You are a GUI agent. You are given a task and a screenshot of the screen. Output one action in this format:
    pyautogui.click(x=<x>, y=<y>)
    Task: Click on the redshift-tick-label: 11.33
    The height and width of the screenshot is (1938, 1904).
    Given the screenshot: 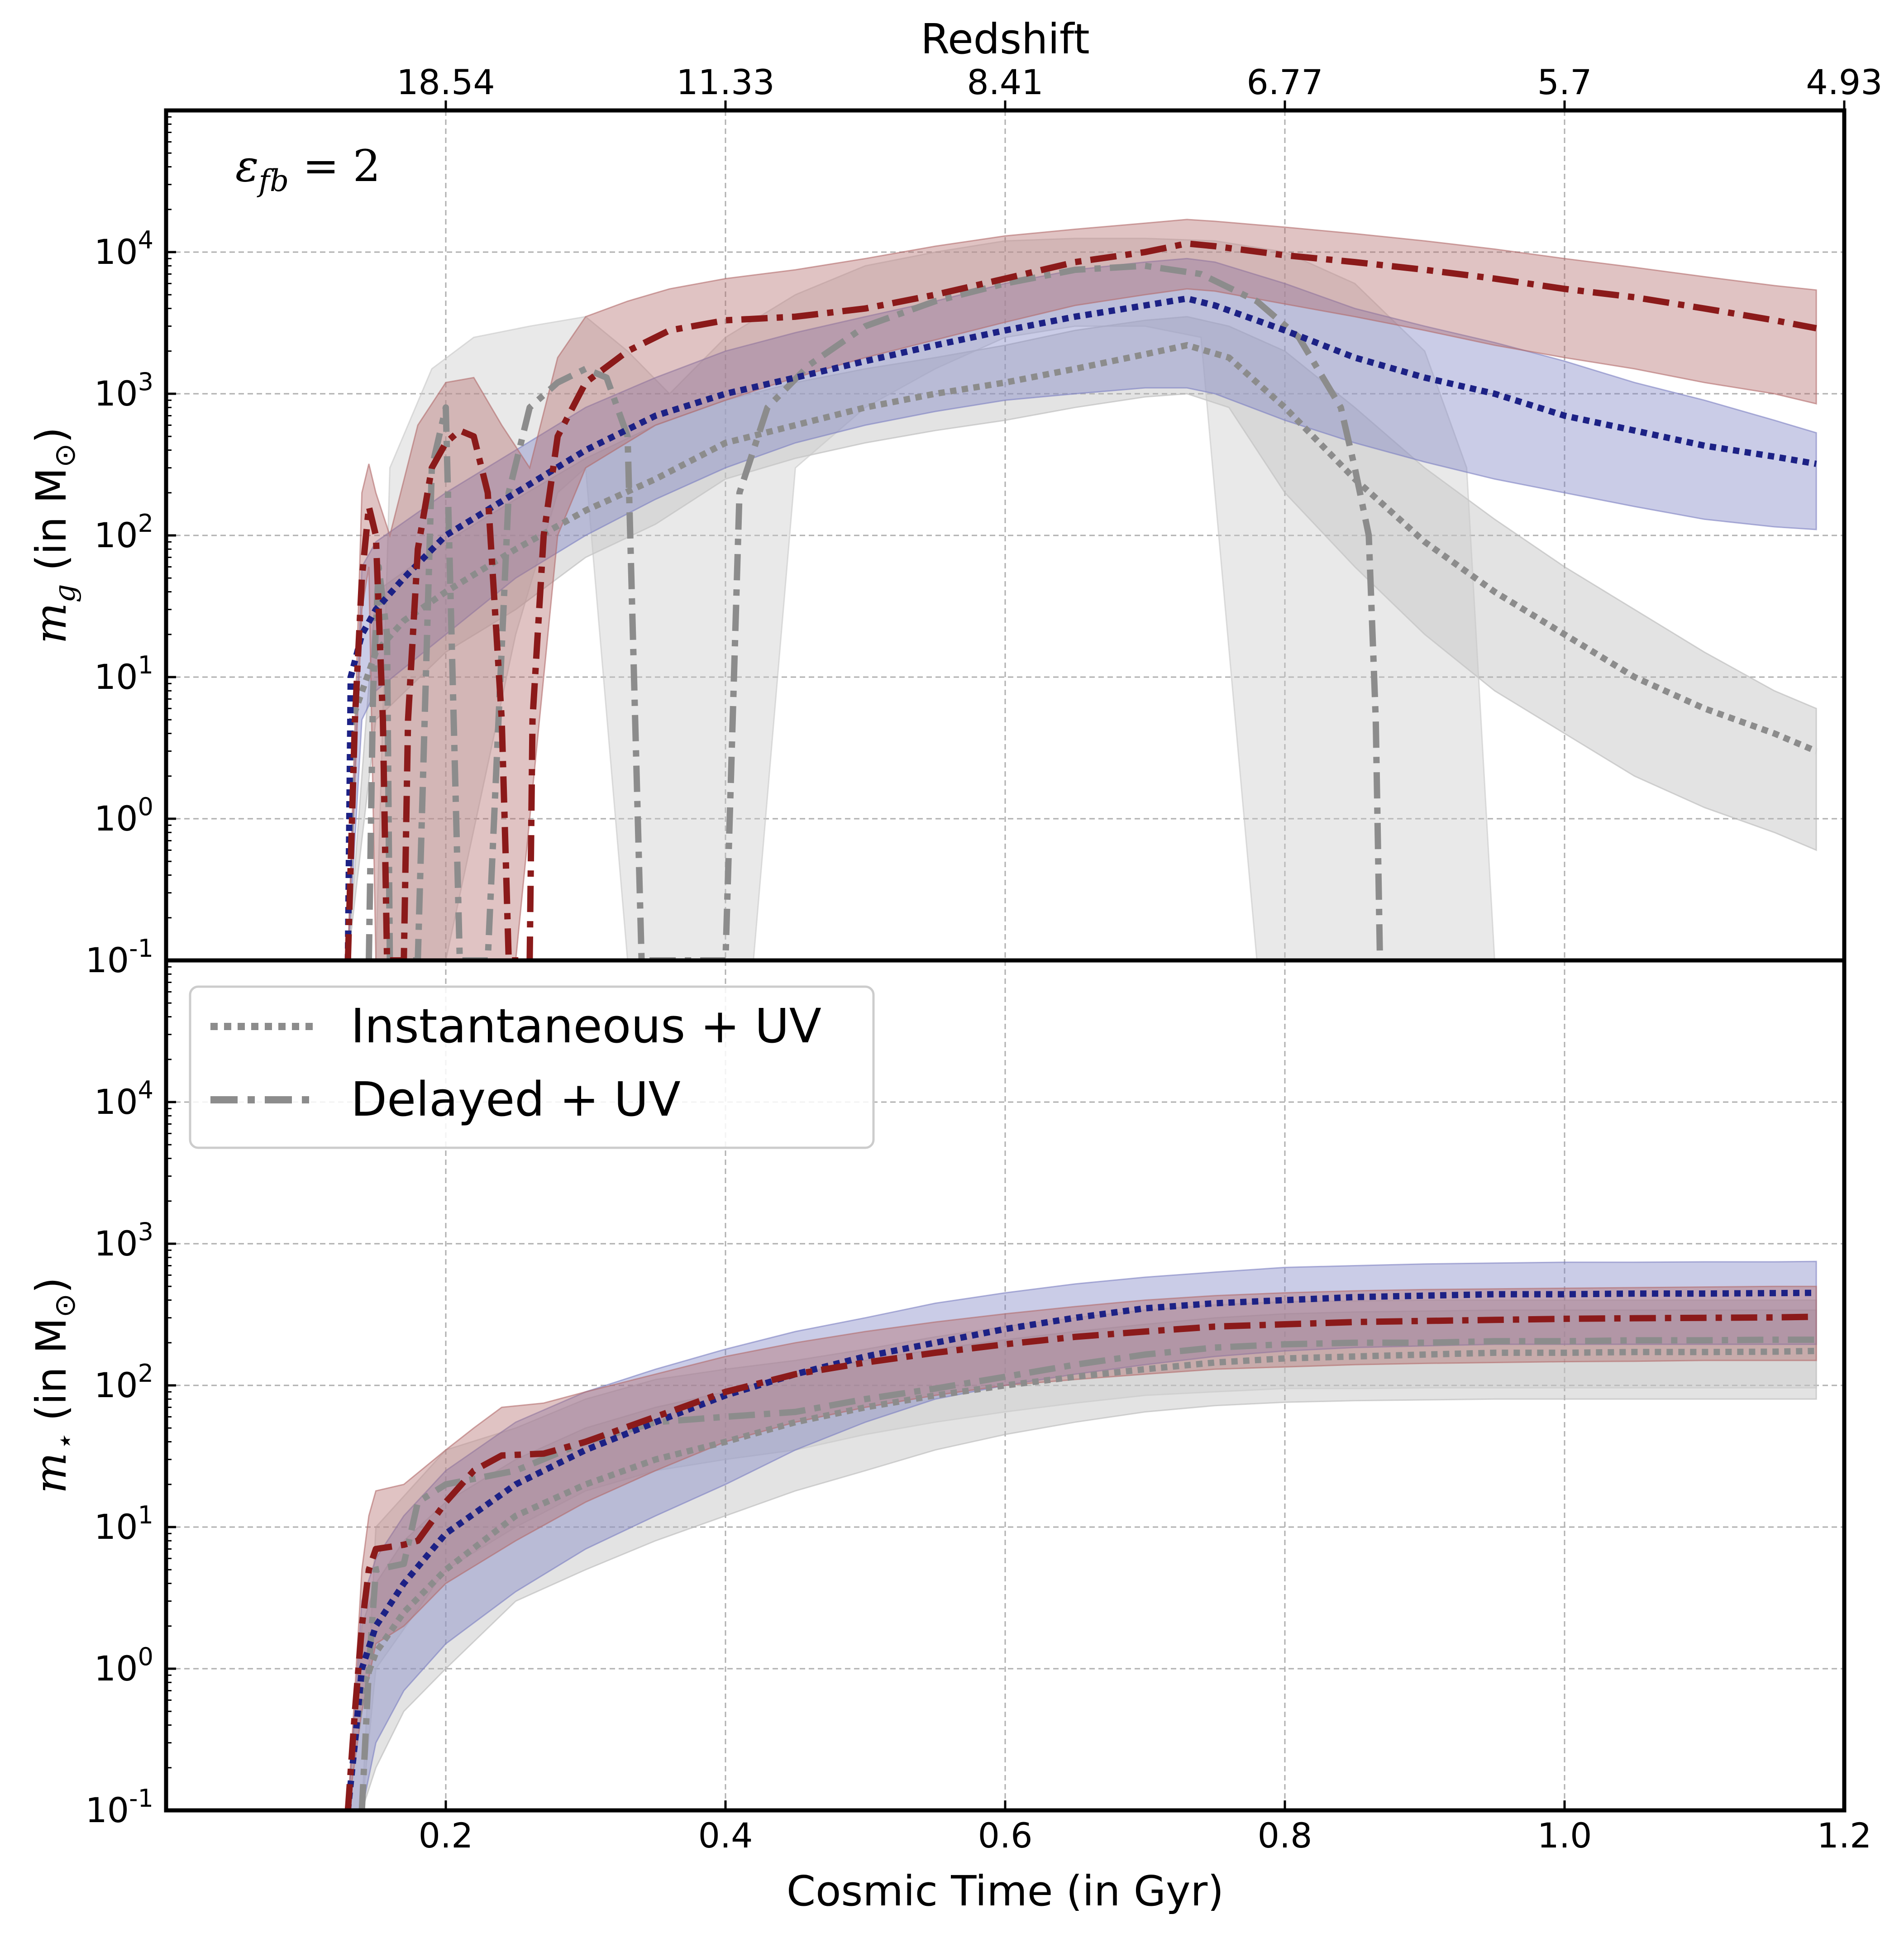 What is the action you would take?
    pyautogui.click(x=725, y=82)
    